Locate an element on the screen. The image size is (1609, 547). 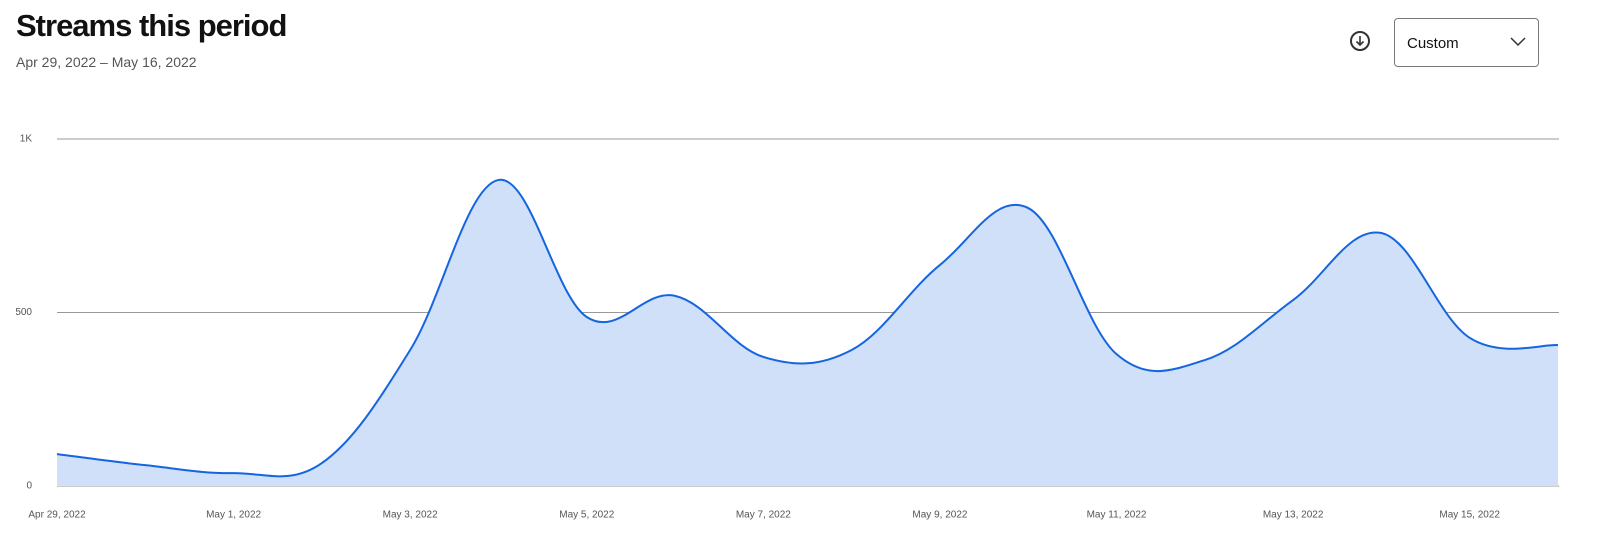
download-icon is located at coordinates (1360, 41).